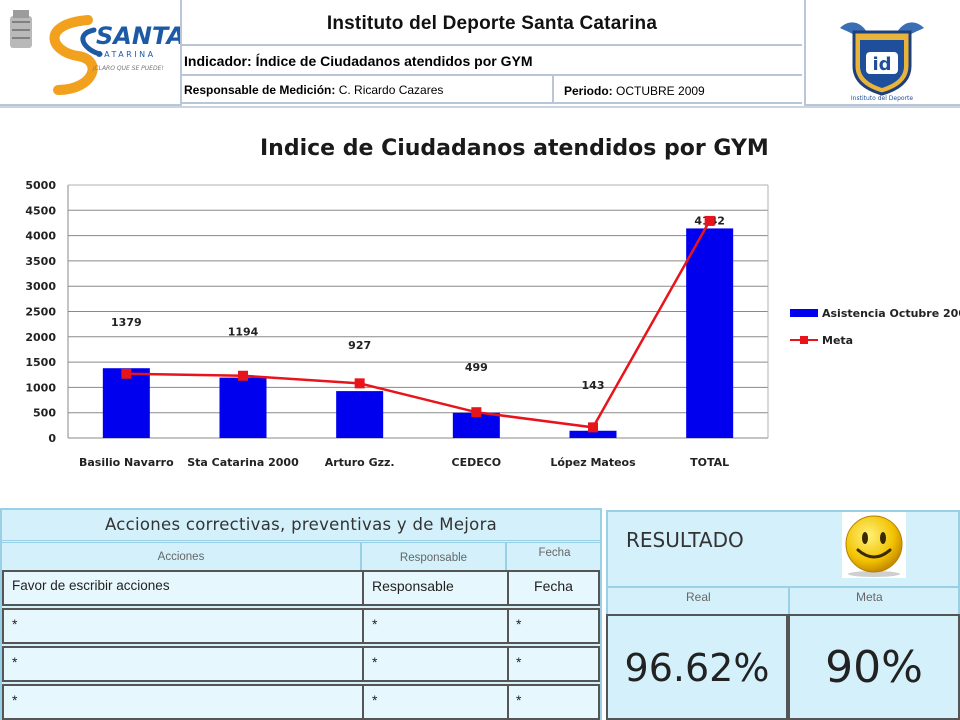 The width and height of the screenshot is (960, 720). Describe the element at coordinates (126, 462) in the screenshot. I see `x-category-label: Basilio Navarro` at that location.